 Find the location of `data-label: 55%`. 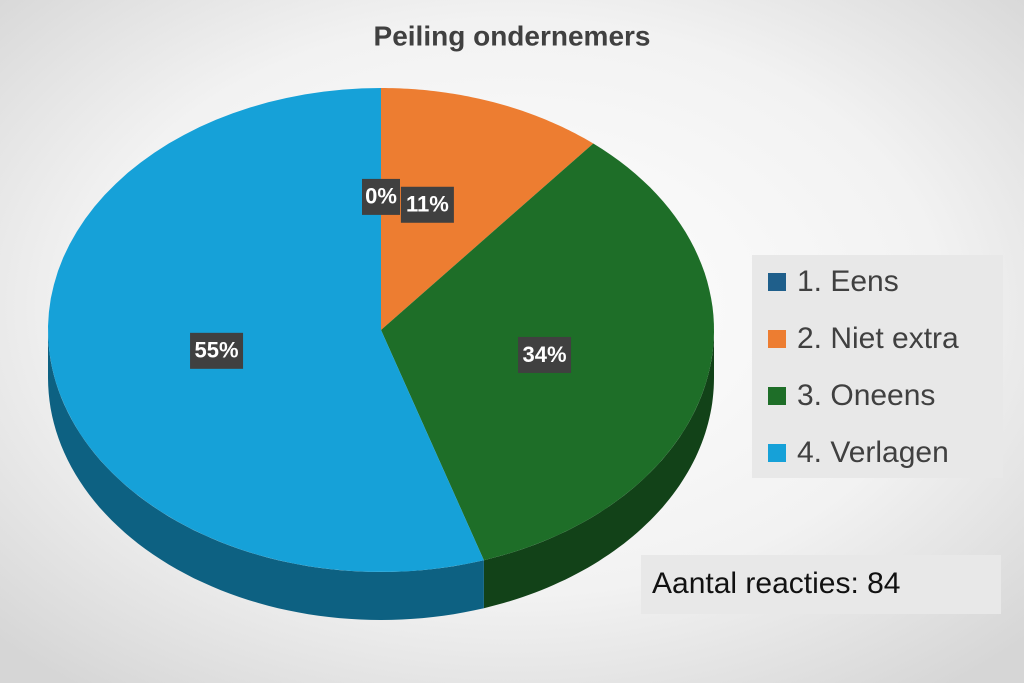

data-label: 55% is located at coordinates (217, 350).